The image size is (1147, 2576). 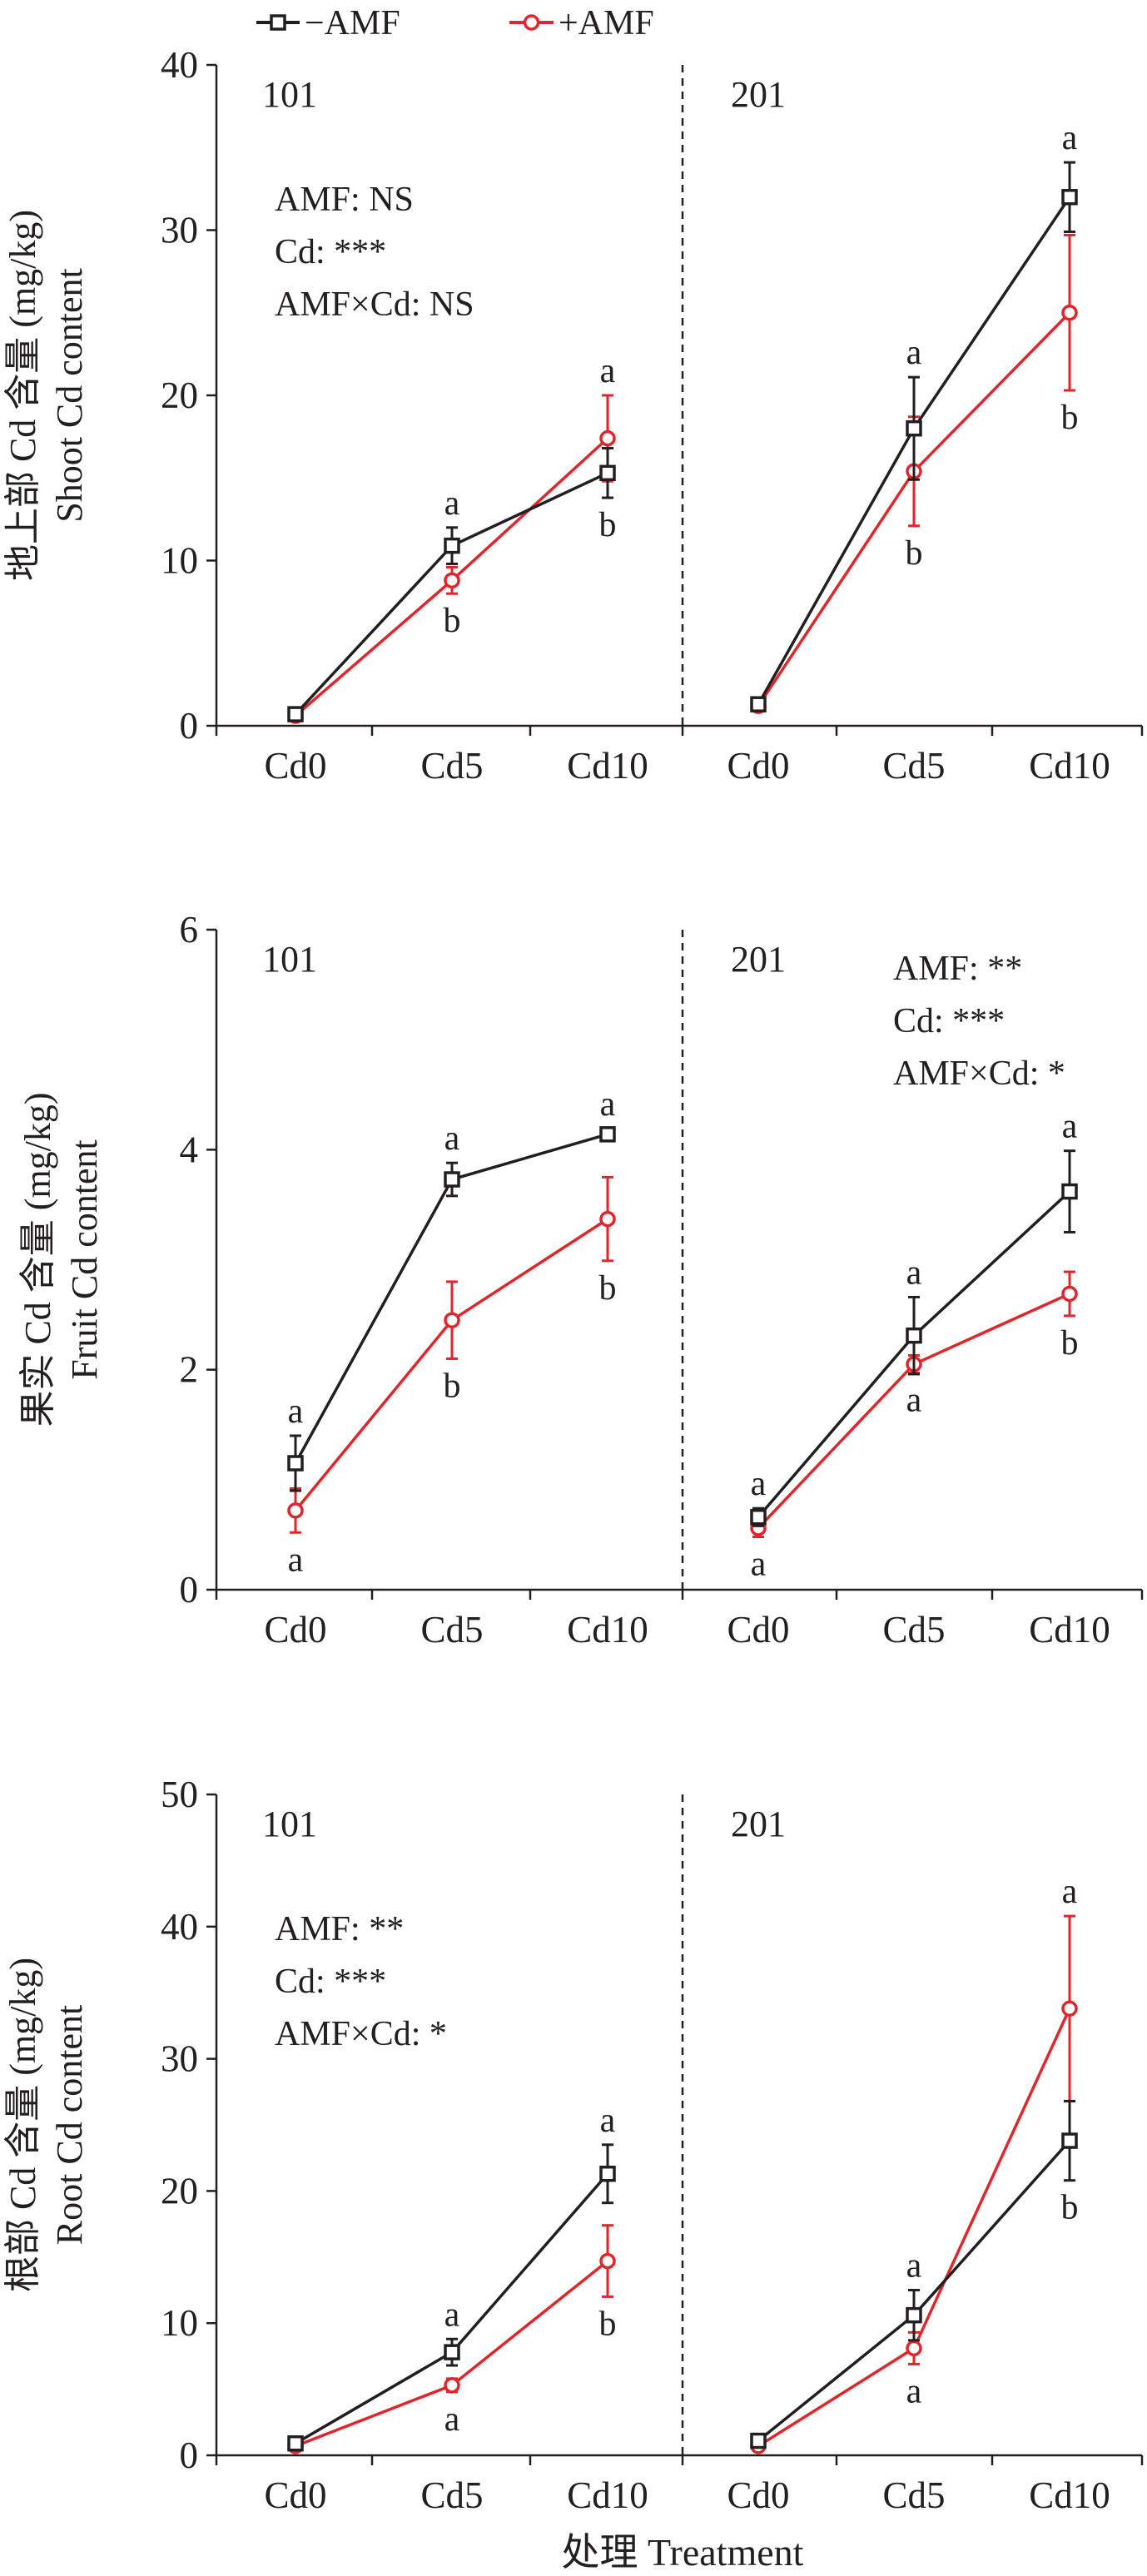 I want to click on y-tick-label: 30, so click(x=179, y=230).